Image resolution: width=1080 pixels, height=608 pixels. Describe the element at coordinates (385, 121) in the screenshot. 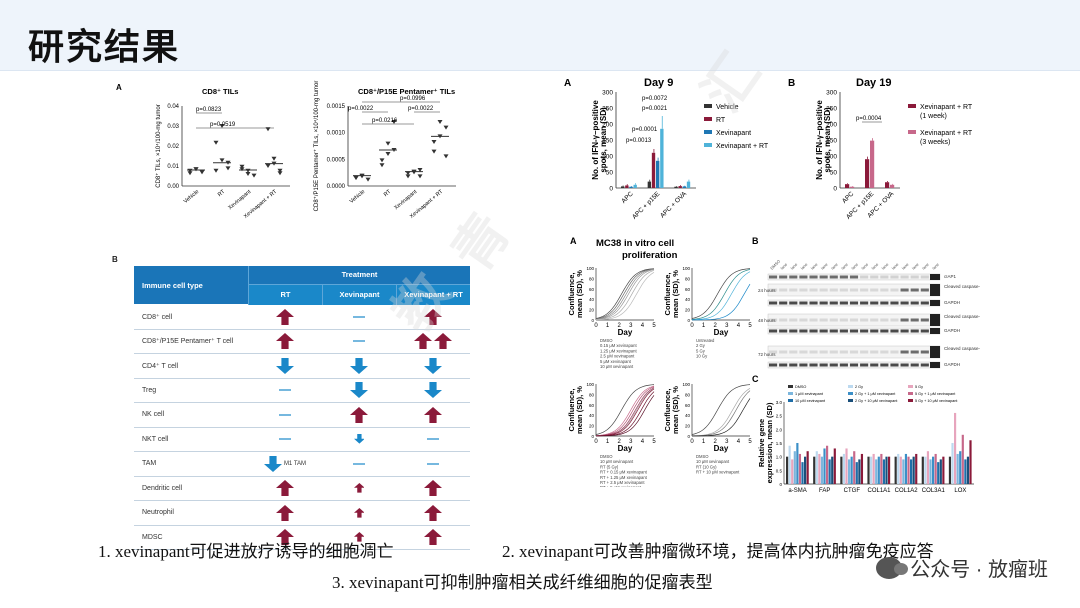

I see `pval: p=0.0216` at that location.